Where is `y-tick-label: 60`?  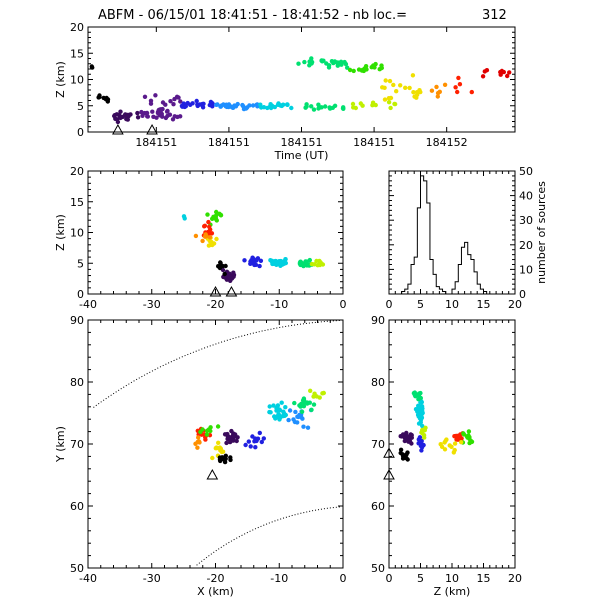
y-tick-label: 60 is located at coordinates (77, 506).